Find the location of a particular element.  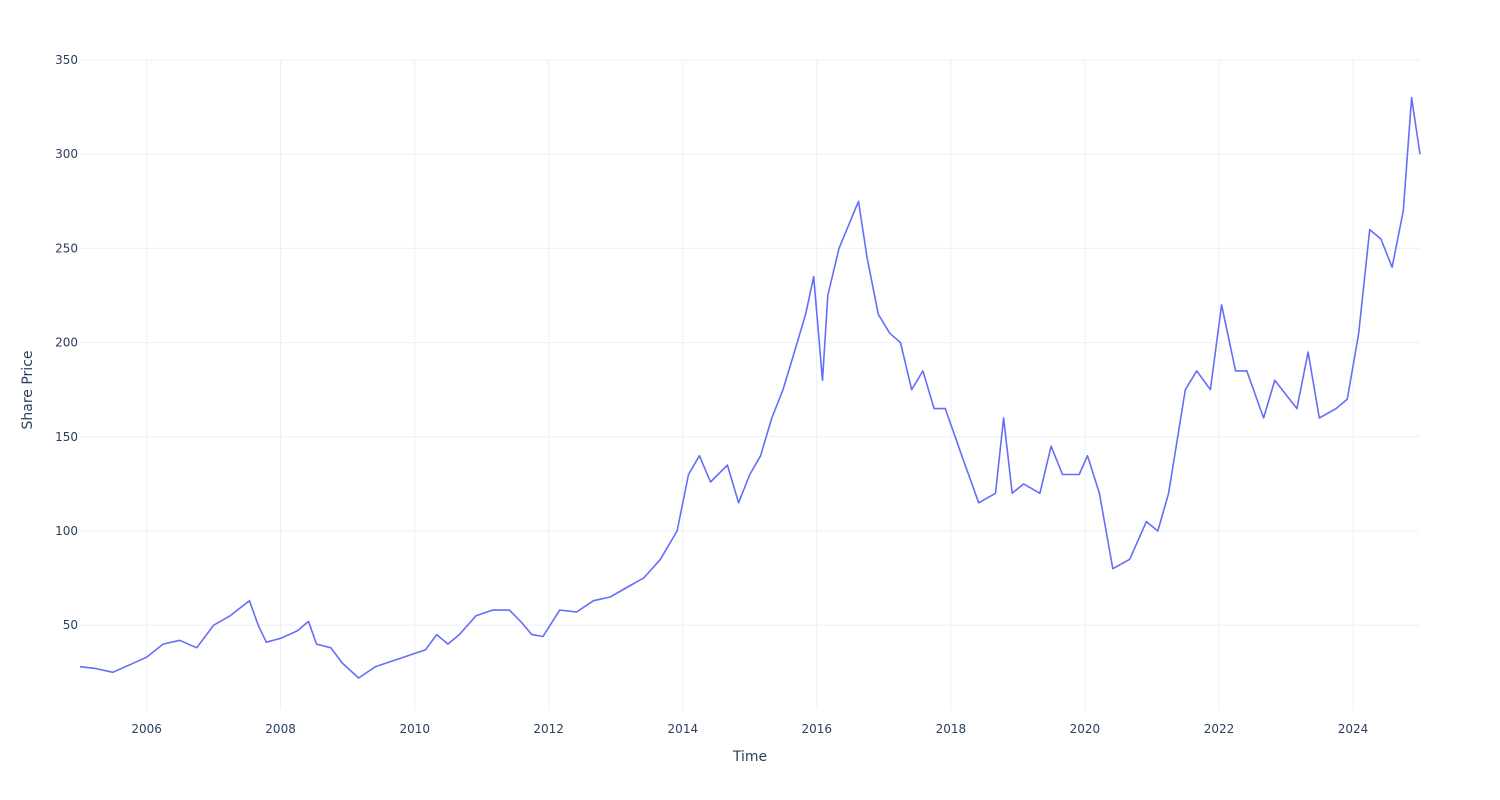

y-tick-label: 350 is located at coordinates (66, 60).